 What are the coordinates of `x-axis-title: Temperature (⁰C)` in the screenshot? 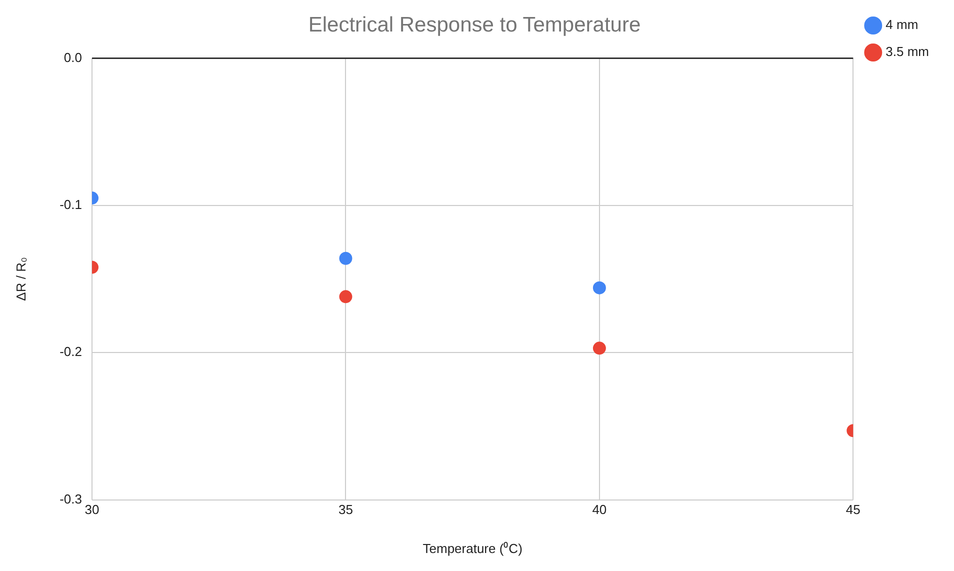 It's located at (472, 548).